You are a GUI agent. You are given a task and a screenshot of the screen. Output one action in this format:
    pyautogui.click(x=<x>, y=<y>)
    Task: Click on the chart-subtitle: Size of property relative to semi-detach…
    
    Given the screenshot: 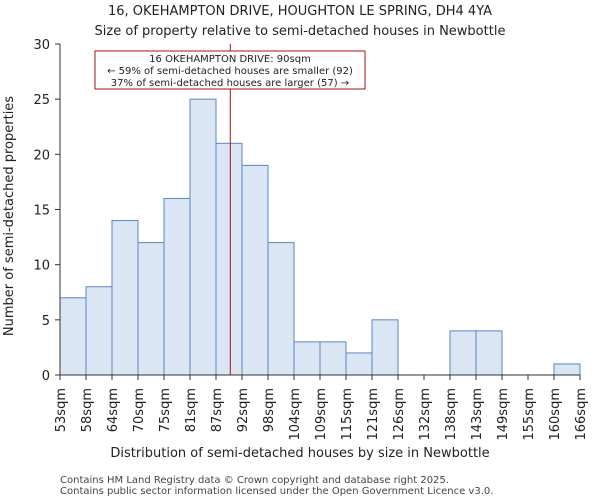 What is the action you would take?
    pyautogui.click(x=300, y=31)
    